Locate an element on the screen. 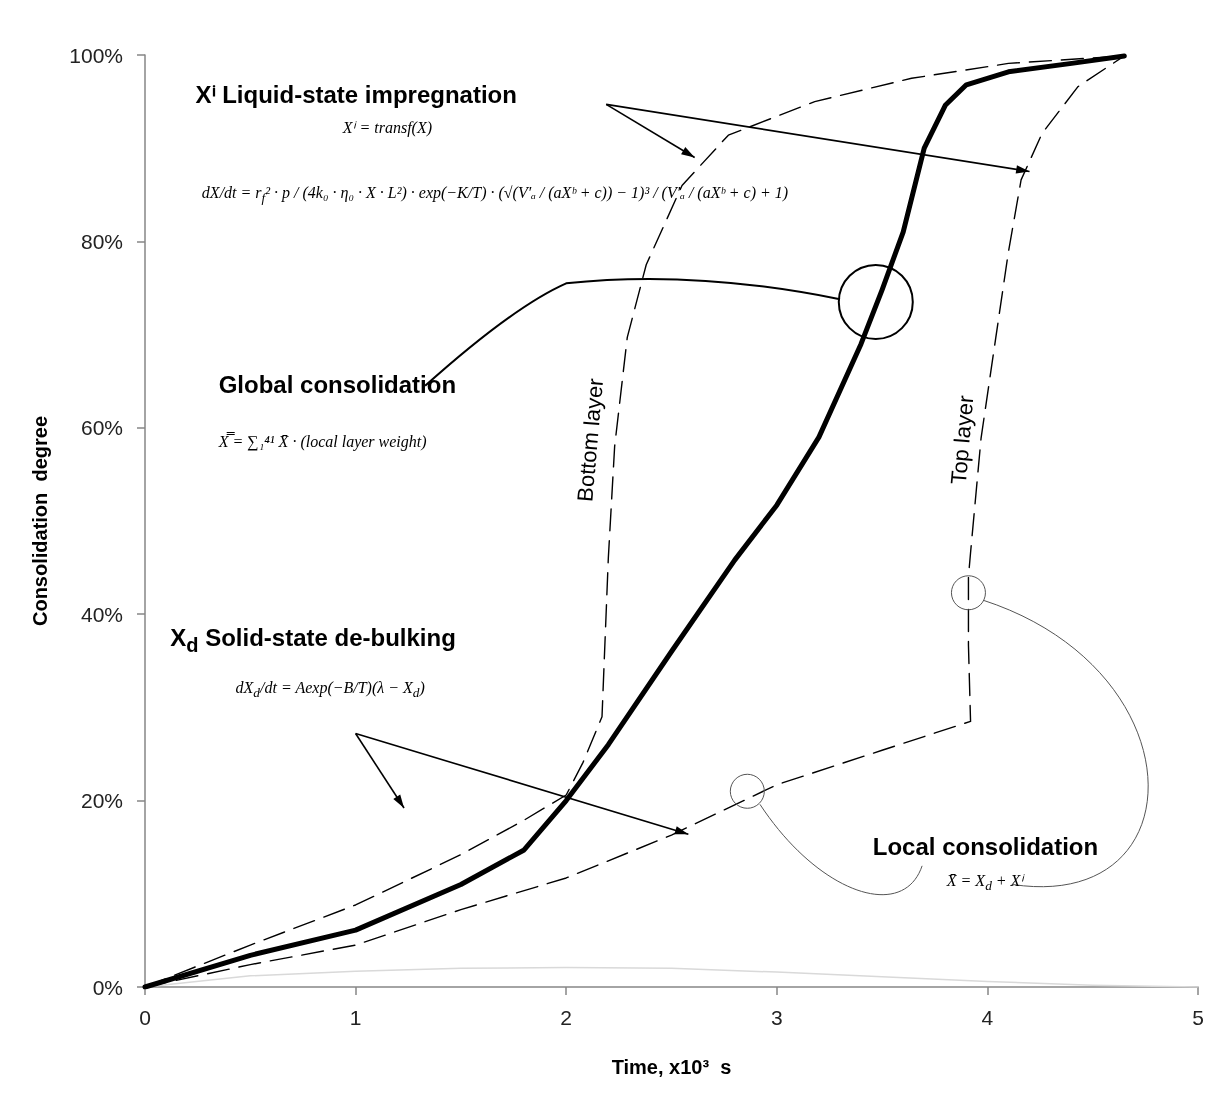 The height and width of the screenshot is (1115, 1220). x-tick-label: 0 is located at coordinates (145, 1017).